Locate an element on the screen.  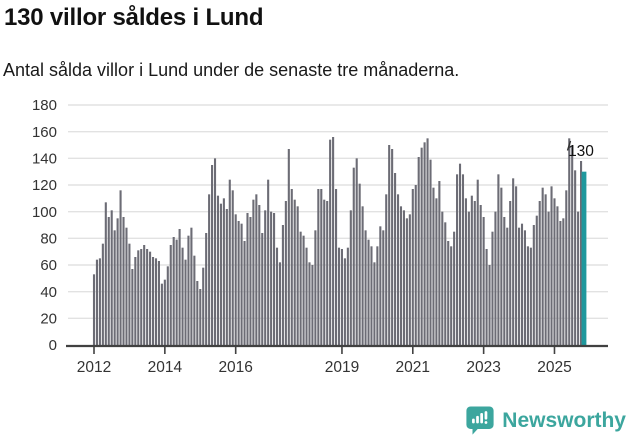
x-axis-label-2025: 2025 is located at coordinates (554, 367).